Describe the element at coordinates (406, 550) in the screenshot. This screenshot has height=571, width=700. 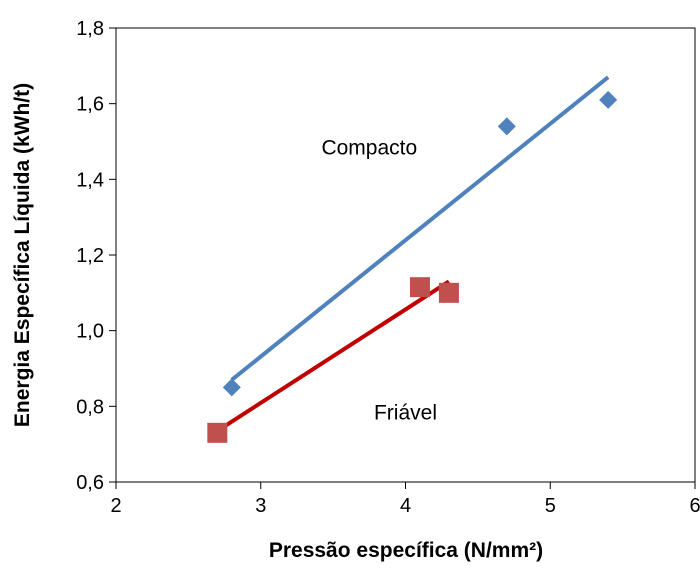
I see `x-axis-title: Pressão específica (N/mm²)` at that location.